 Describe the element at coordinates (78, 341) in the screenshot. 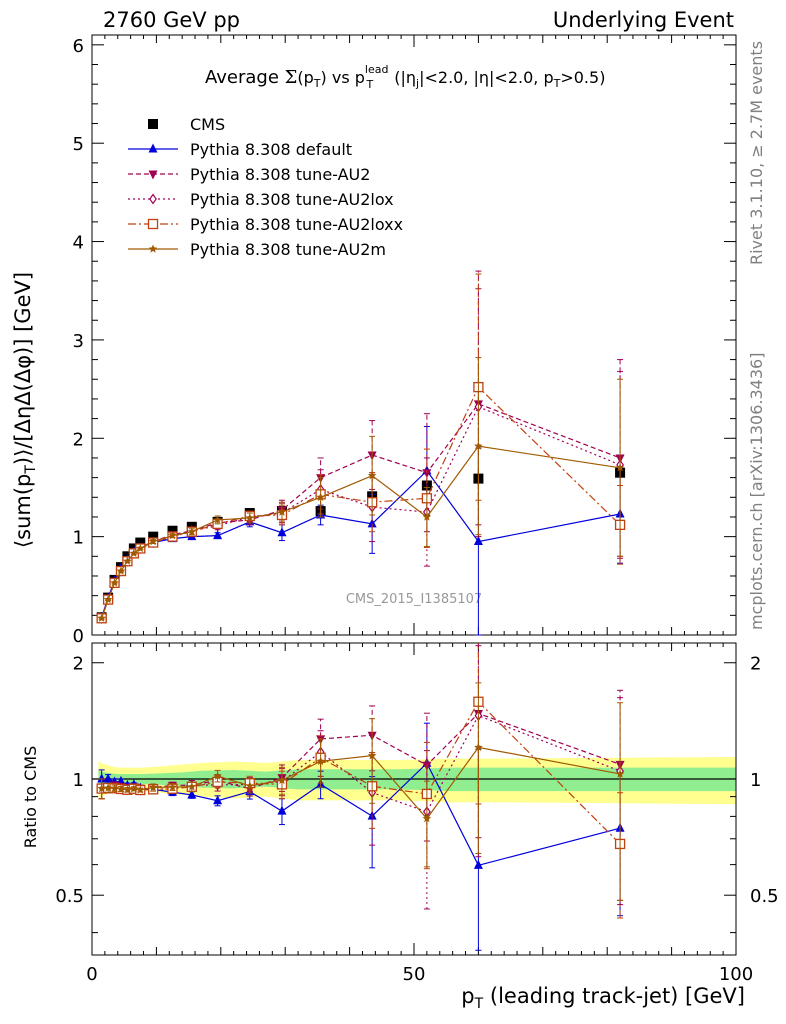

I see `y-tick-label: 3` at that location.